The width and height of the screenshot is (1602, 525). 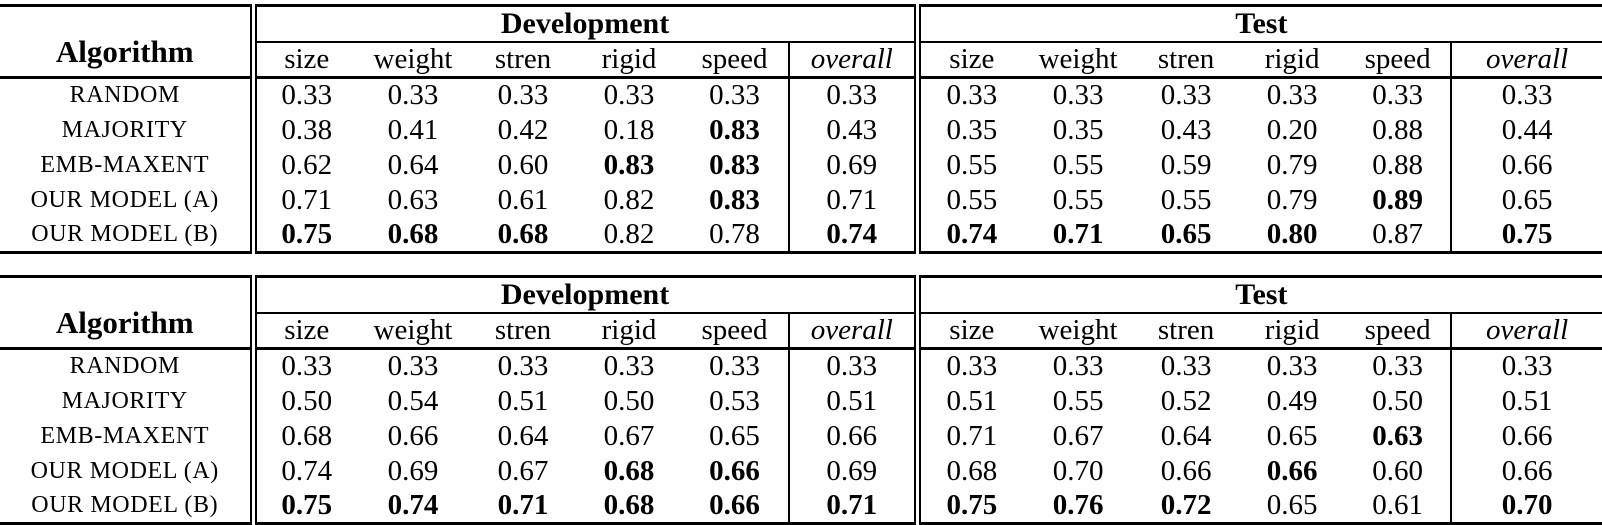 I want to click on score-cell: 0.76, so click(x=1078, y=504).